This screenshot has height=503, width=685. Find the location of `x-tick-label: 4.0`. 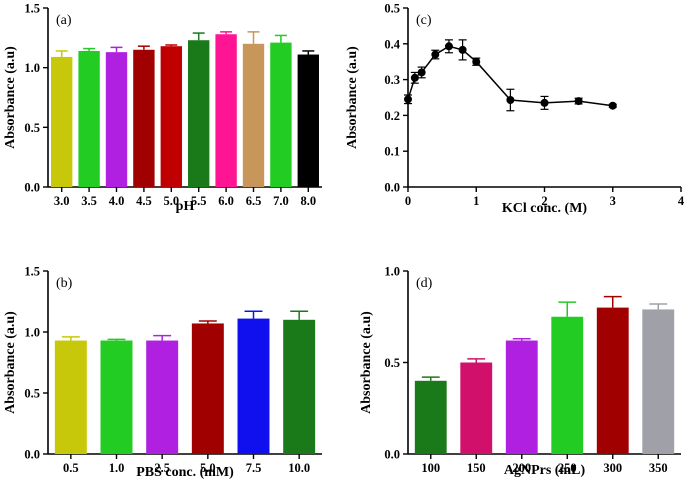

x-tick-label: 4.0 is located at coordinates (117, 201).